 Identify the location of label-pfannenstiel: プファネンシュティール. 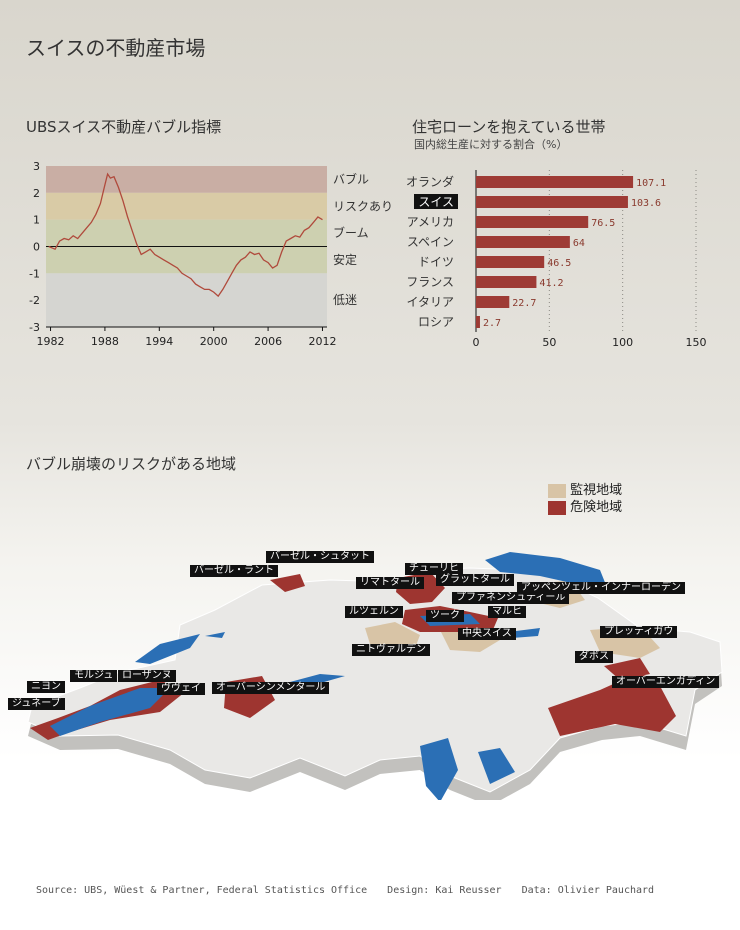
(511, 598).